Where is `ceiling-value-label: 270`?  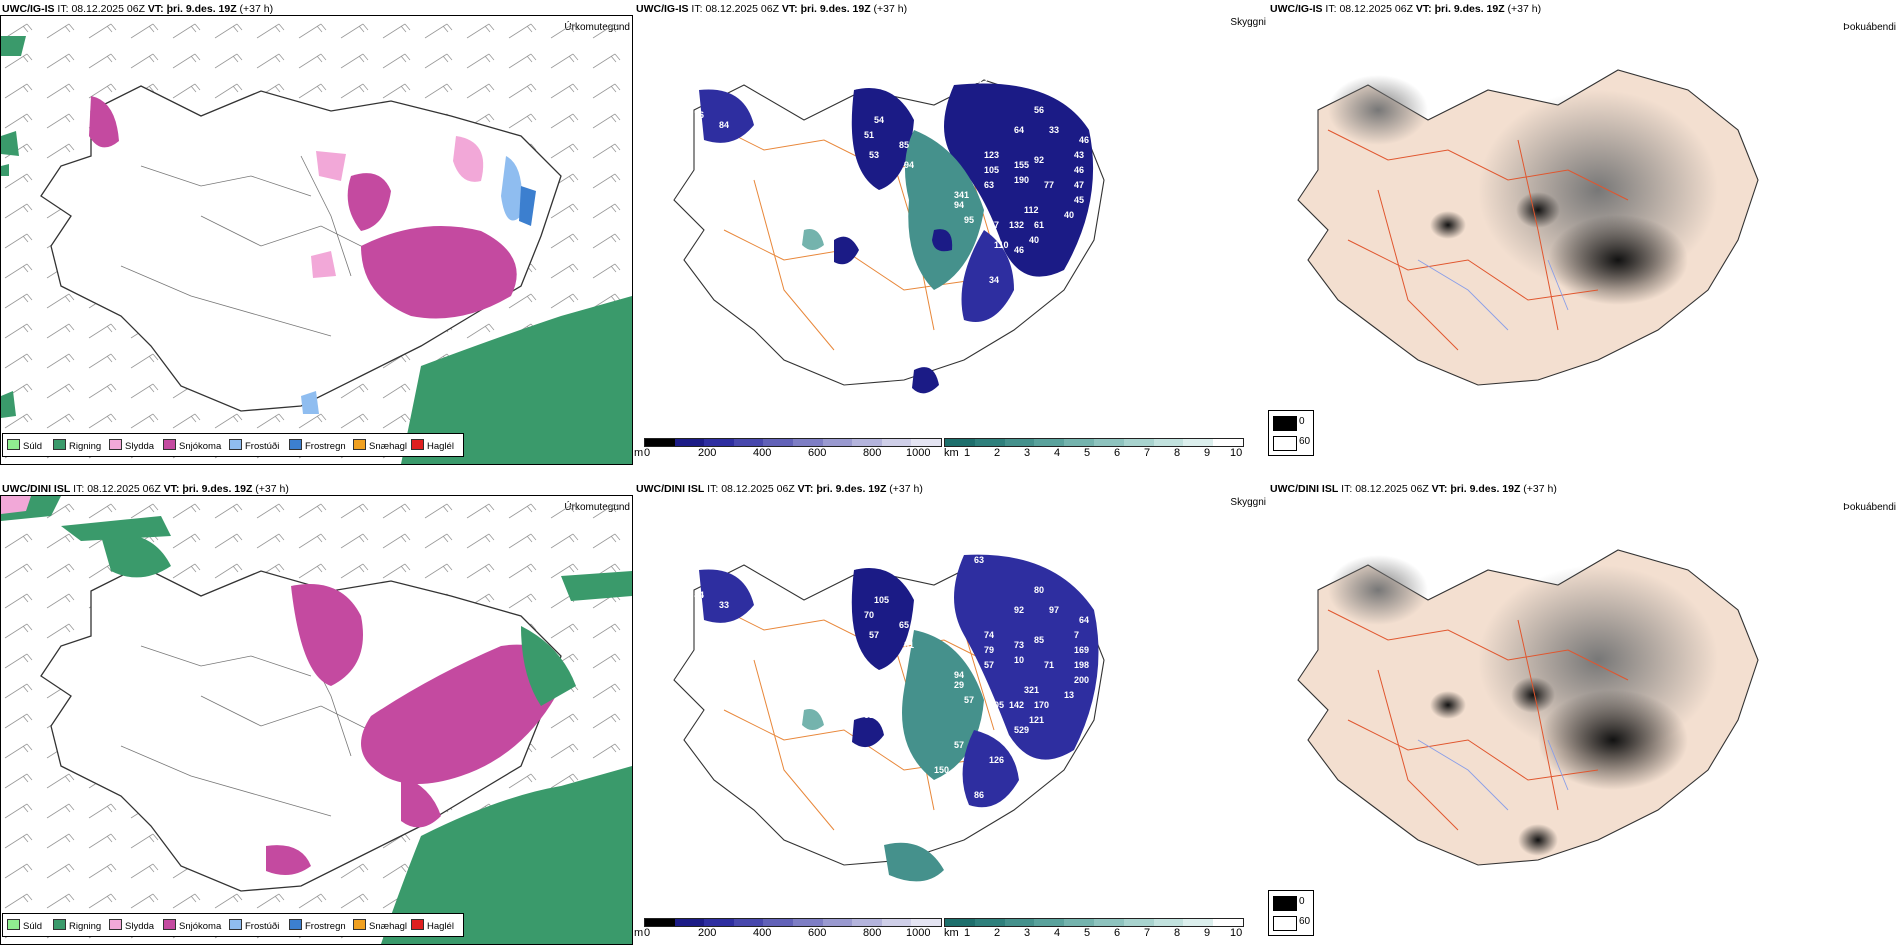
ceiling-value-label: 270 is located at coordinates (892, 745).